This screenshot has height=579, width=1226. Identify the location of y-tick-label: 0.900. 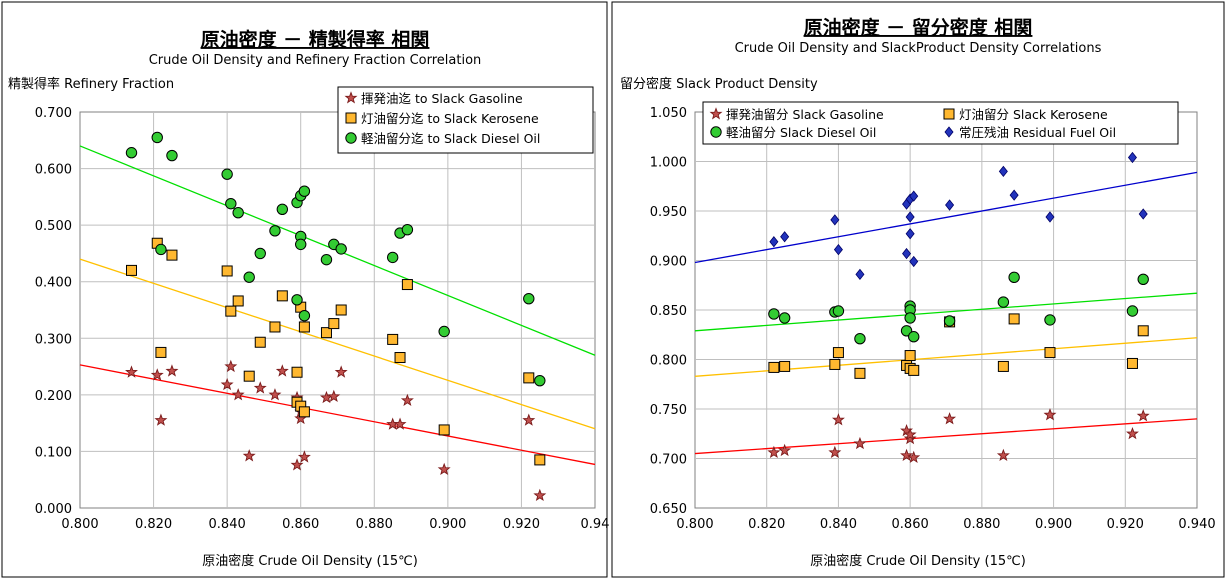
(668, 262).